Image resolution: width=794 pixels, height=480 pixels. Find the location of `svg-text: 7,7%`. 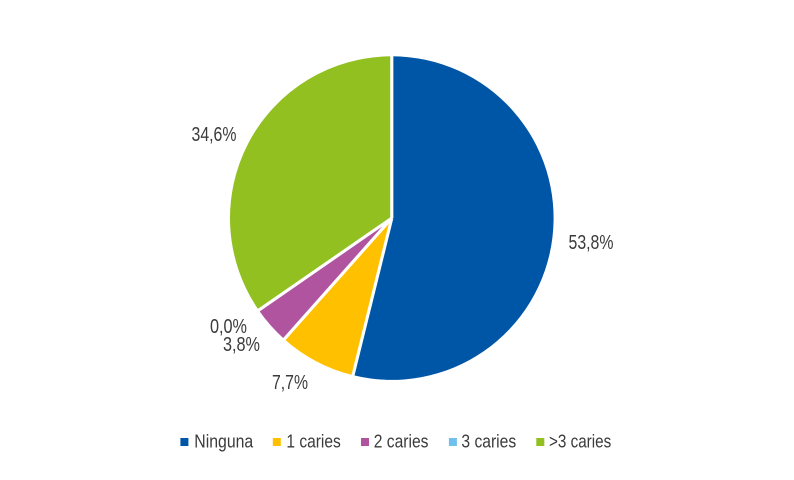

svg-text: 7,7% is located at coordinates (290, 383).